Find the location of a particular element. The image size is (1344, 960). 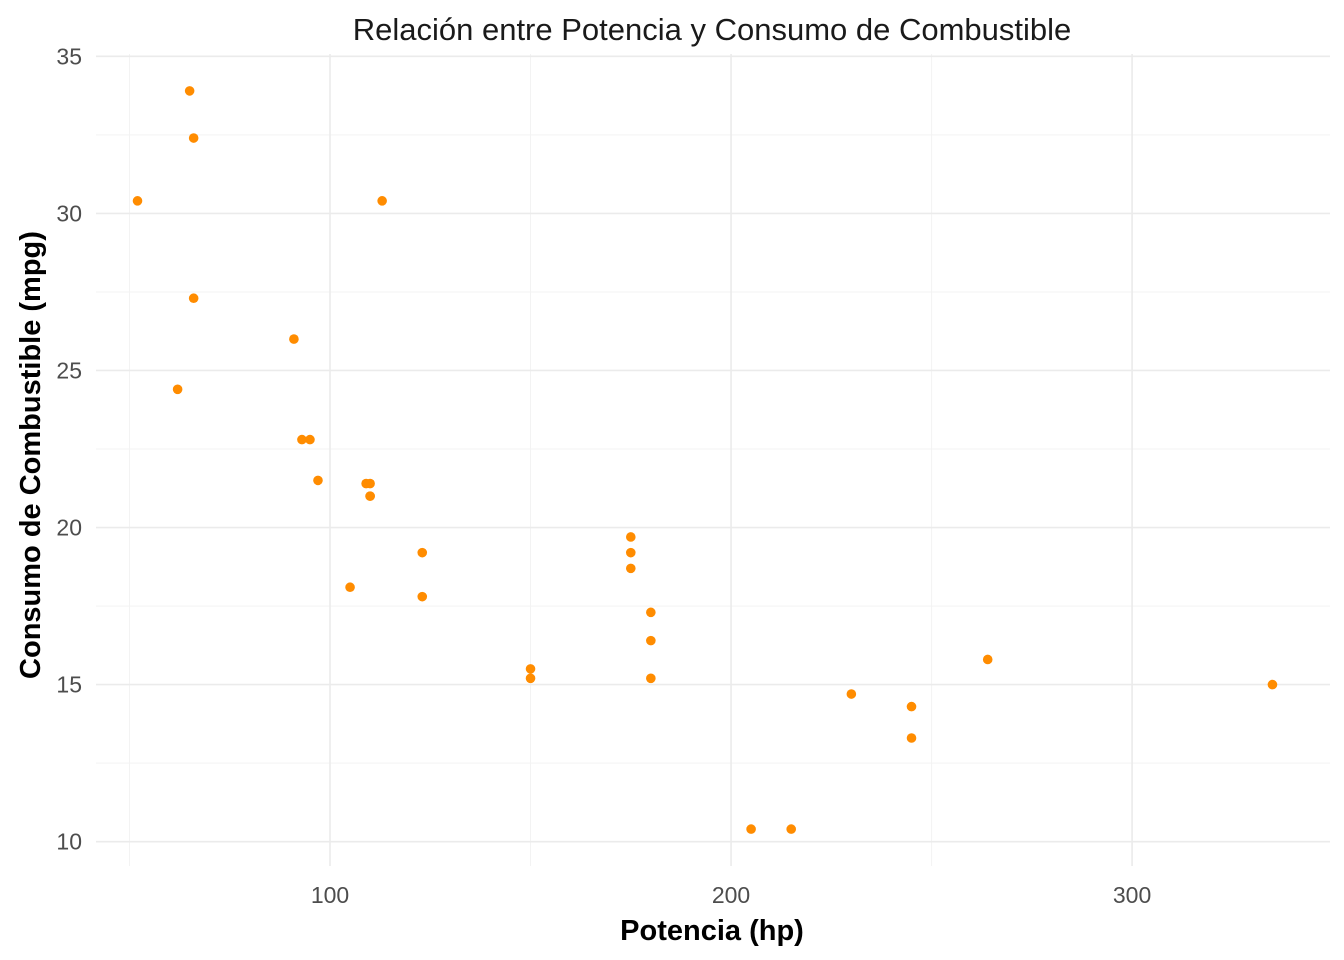

x-tick-label: 100 is located at coordinates (330, 895).